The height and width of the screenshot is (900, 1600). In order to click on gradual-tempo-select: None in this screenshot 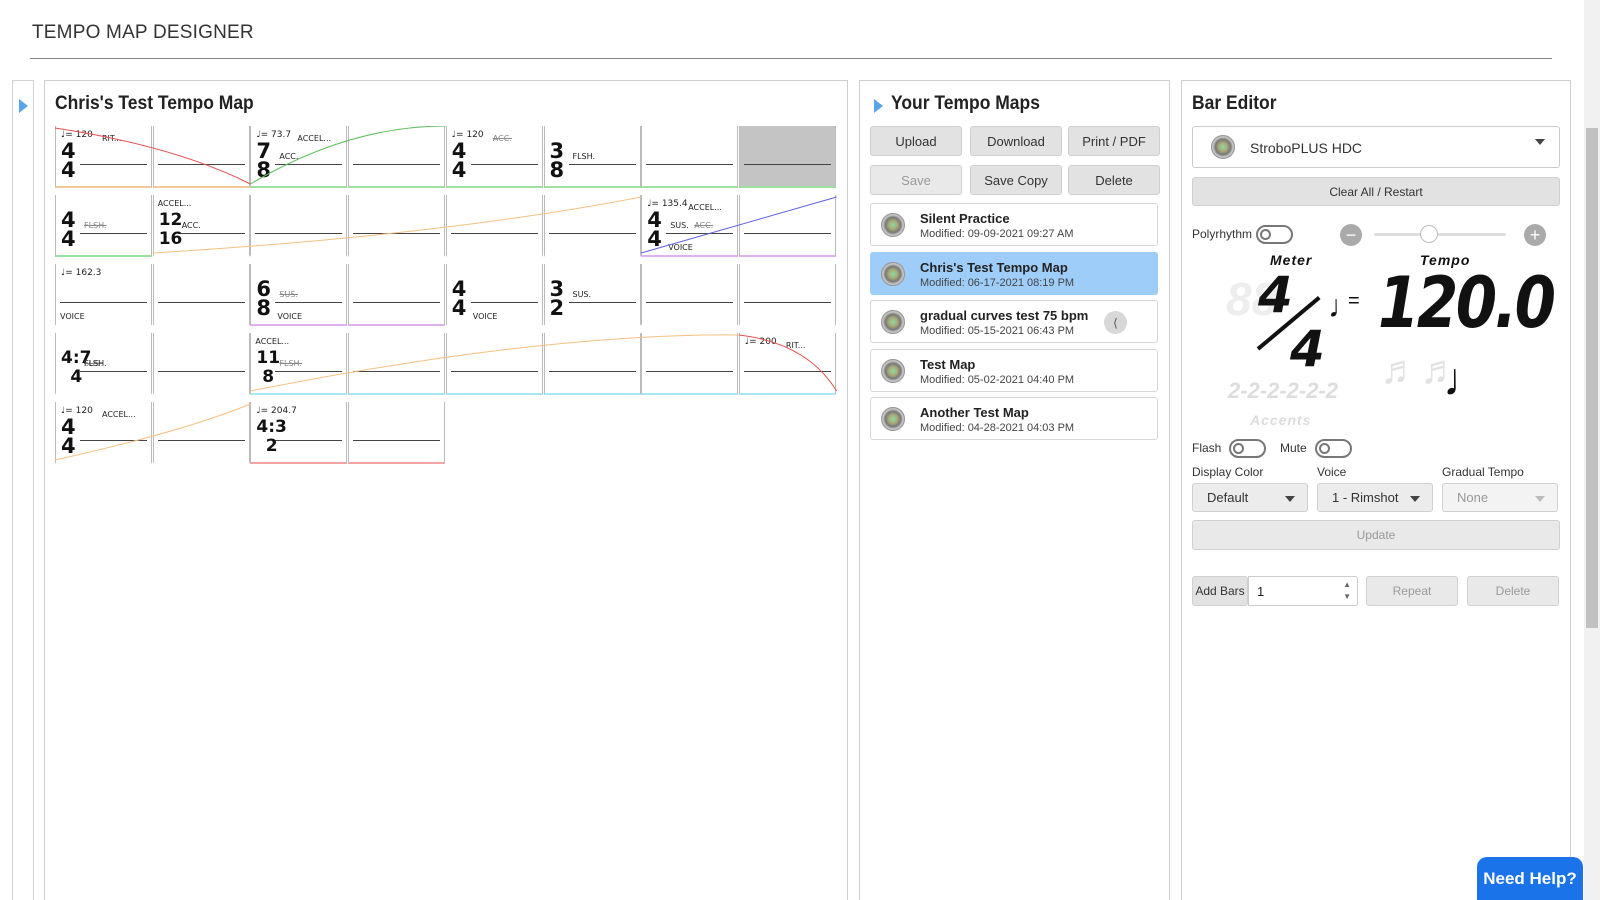, I will do `click(1500, 497)`.